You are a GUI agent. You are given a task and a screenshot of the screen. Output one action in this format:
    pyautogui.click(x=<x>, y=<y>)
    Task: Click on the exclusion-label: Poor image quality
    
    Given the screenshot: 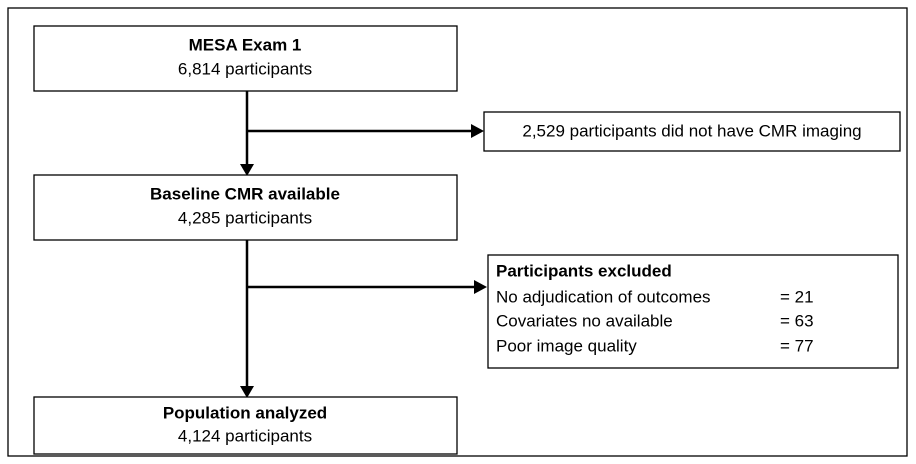 What is the action you would take?
    pyautogui.click(x=566, y=345)
    